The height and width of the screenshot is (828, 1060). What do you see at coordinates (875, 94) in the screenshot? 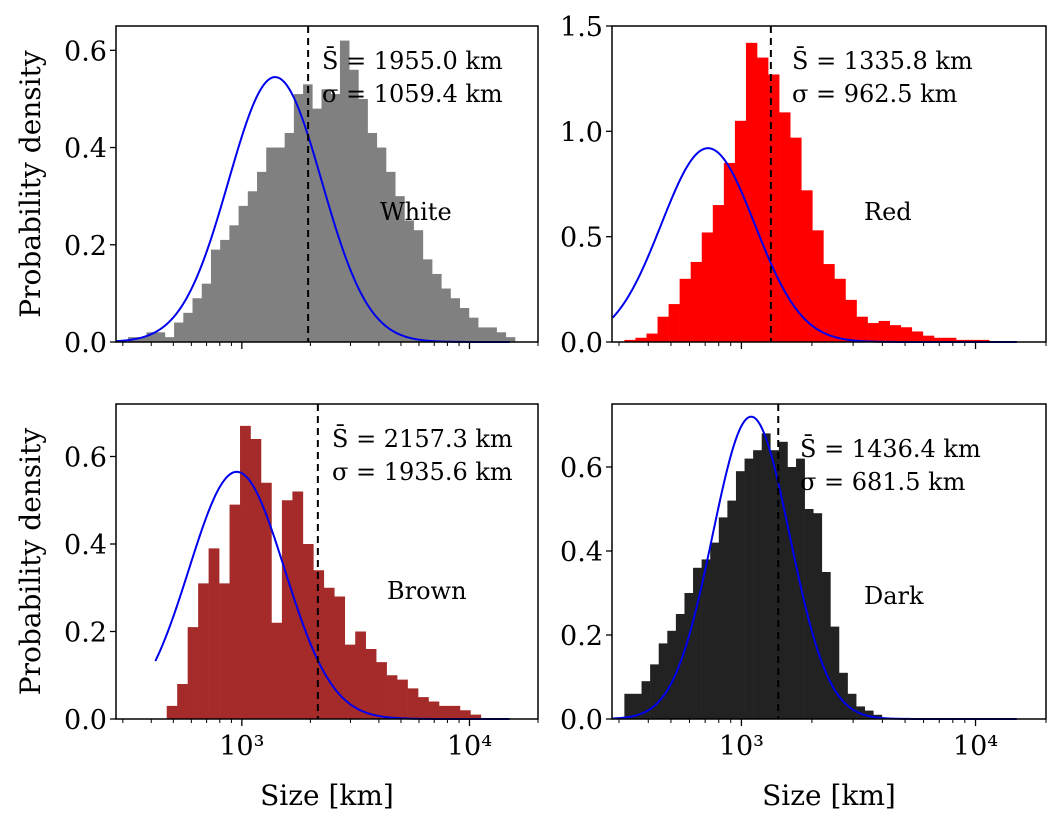
I see `sigma-annotation: σ = 962.5 km` at bounding box center [875, 94].